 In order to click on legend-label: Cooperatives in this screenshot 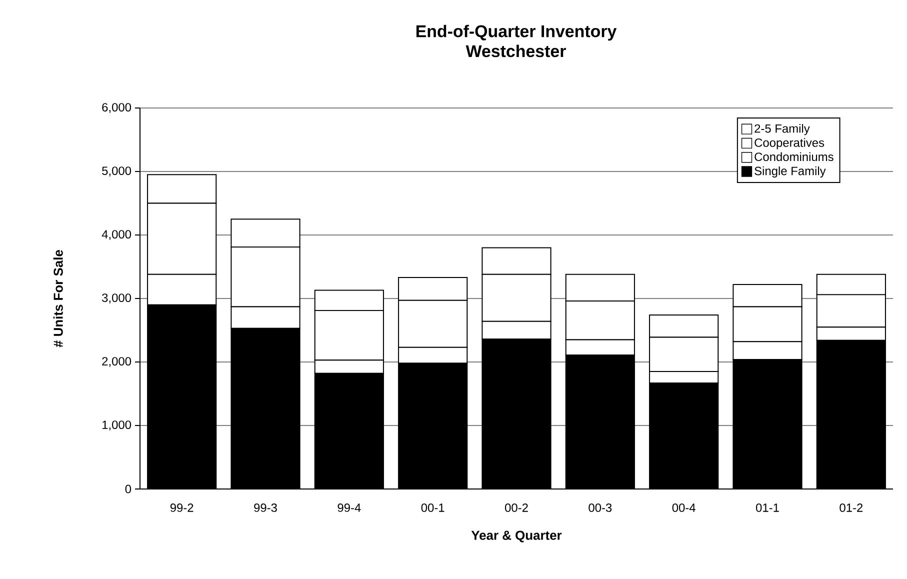, I will do `click(789, 144)`.